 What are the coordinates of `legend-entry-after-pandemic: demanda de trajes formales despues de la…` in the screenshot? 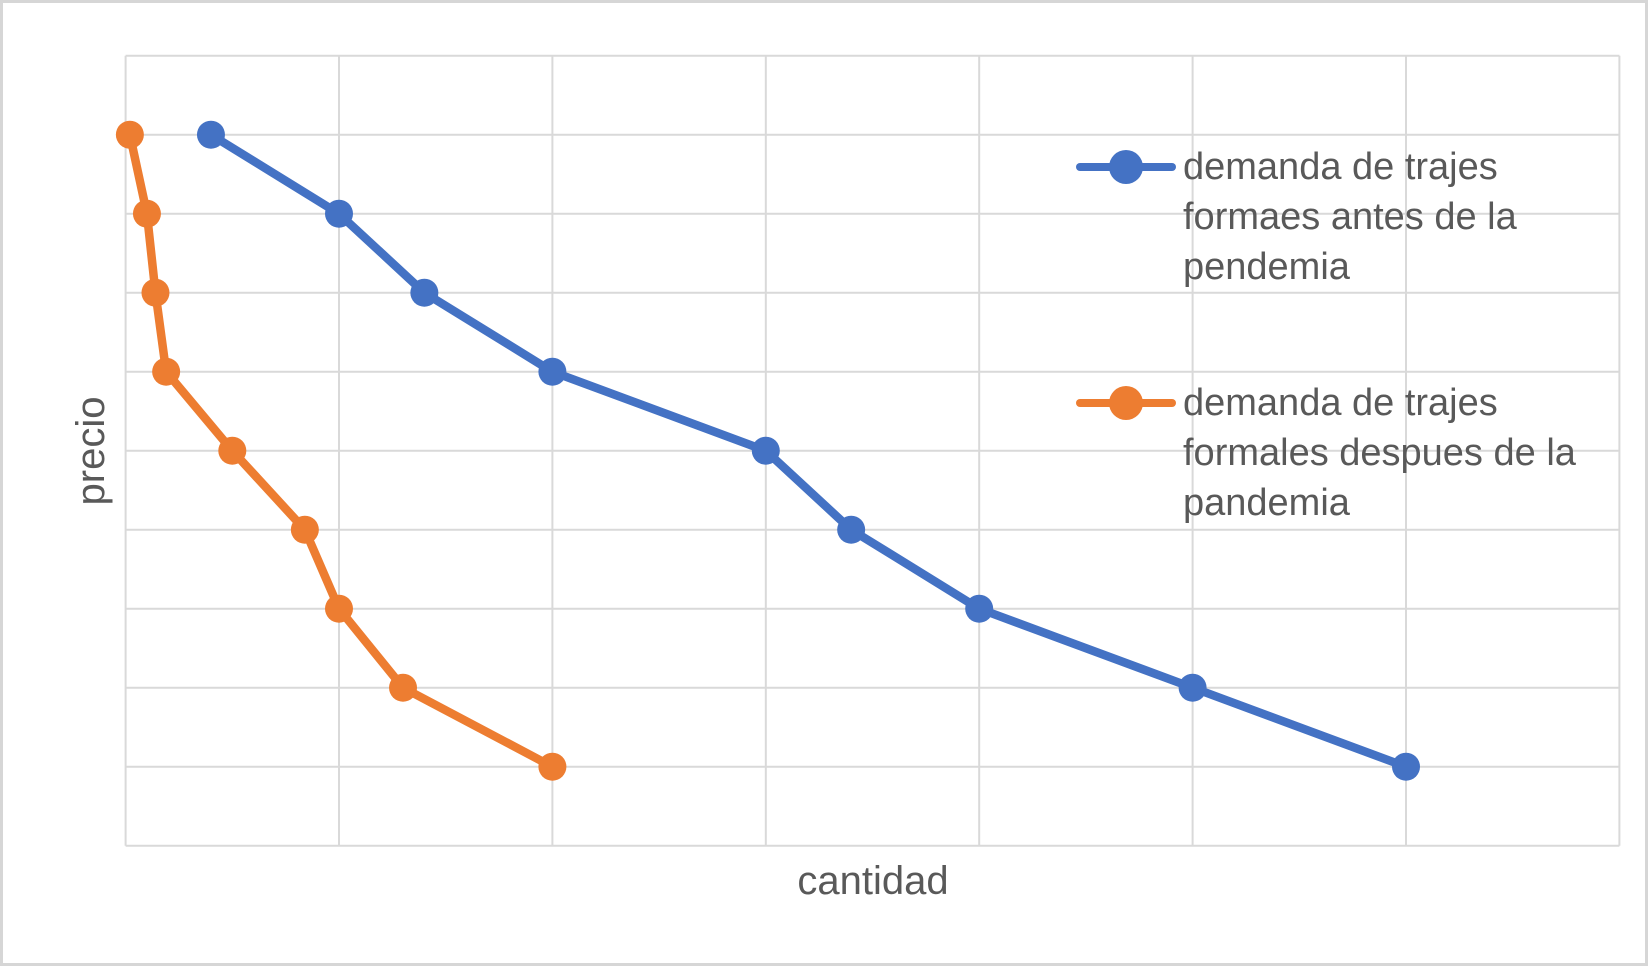 It's located at (1339, 453).